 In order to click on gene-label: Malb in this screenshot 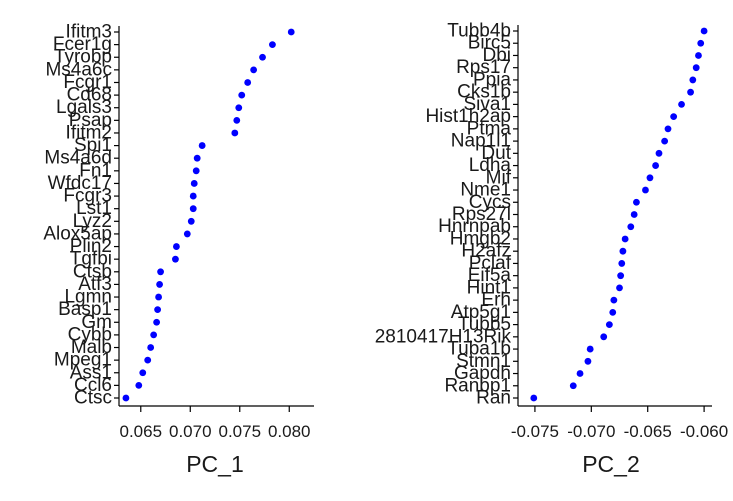, I will do `click(91, 347)`.